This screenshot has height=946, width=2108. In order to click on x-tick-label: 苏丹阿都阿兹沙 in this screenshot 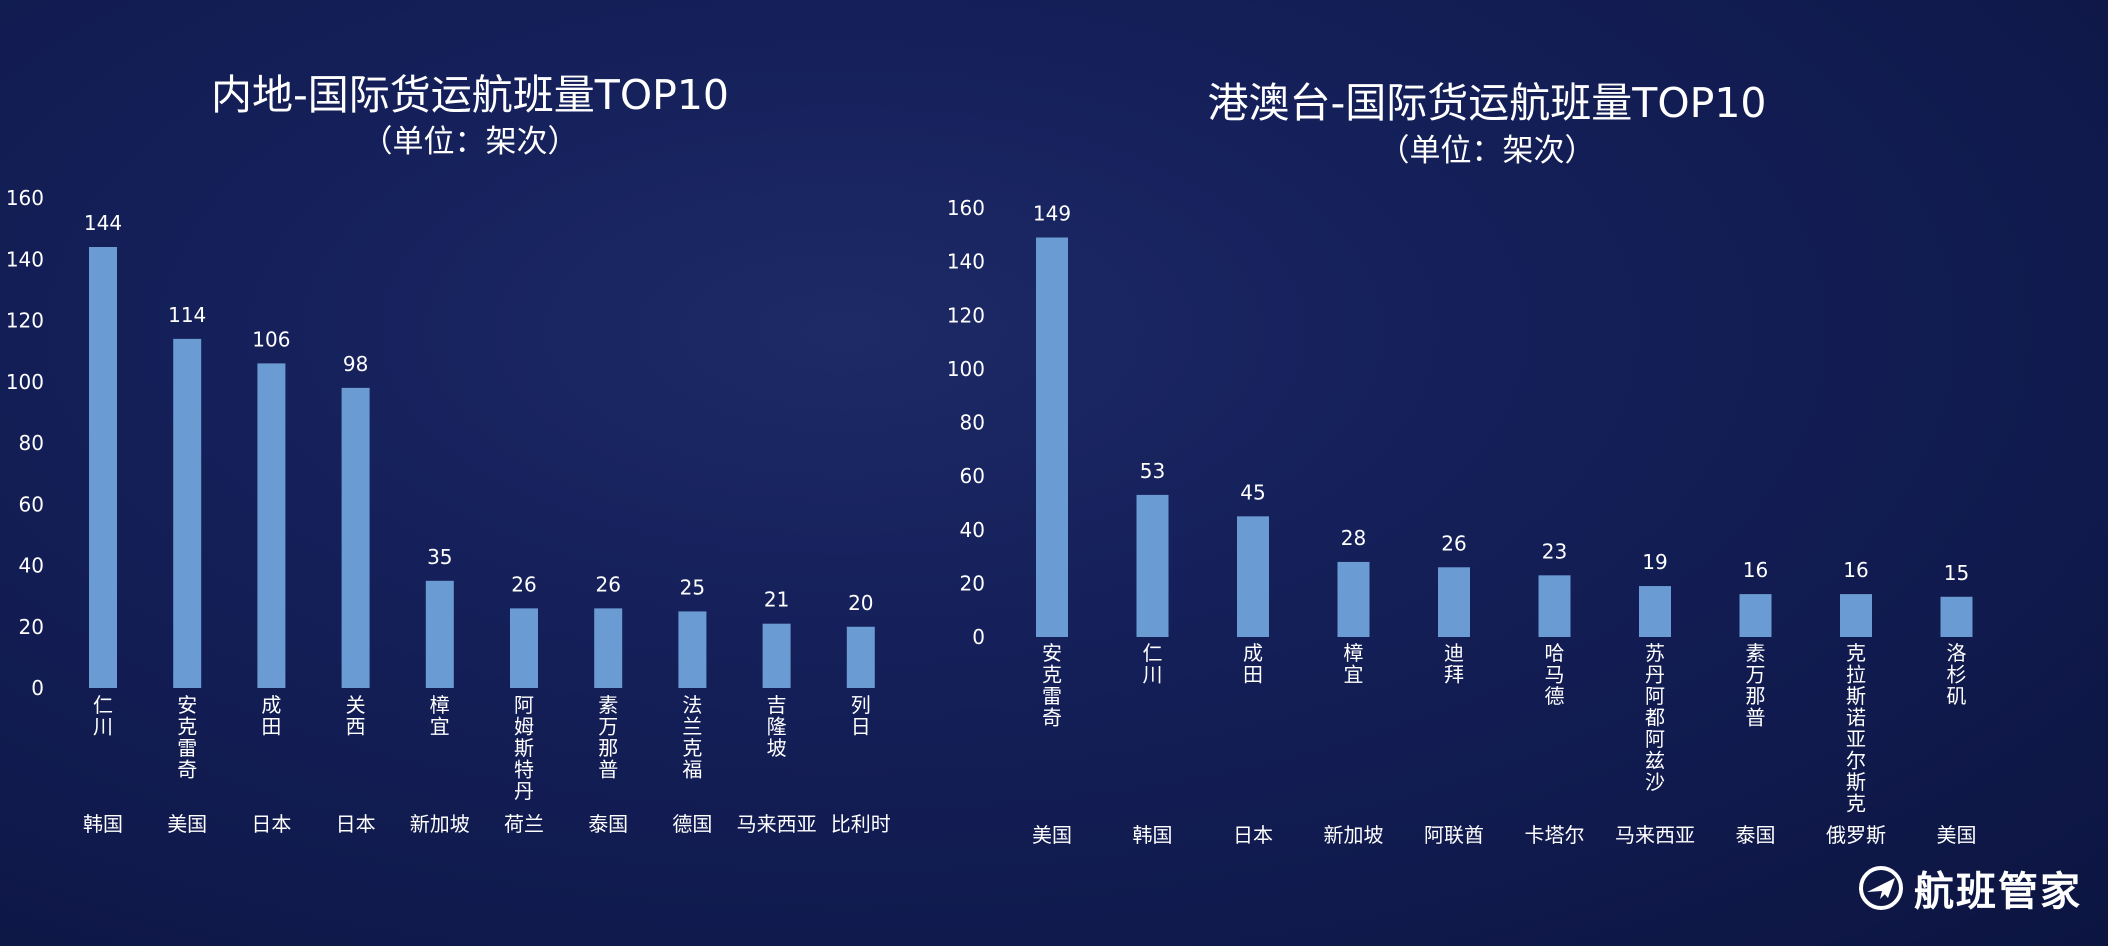, I will do `click(1655, 717)`.